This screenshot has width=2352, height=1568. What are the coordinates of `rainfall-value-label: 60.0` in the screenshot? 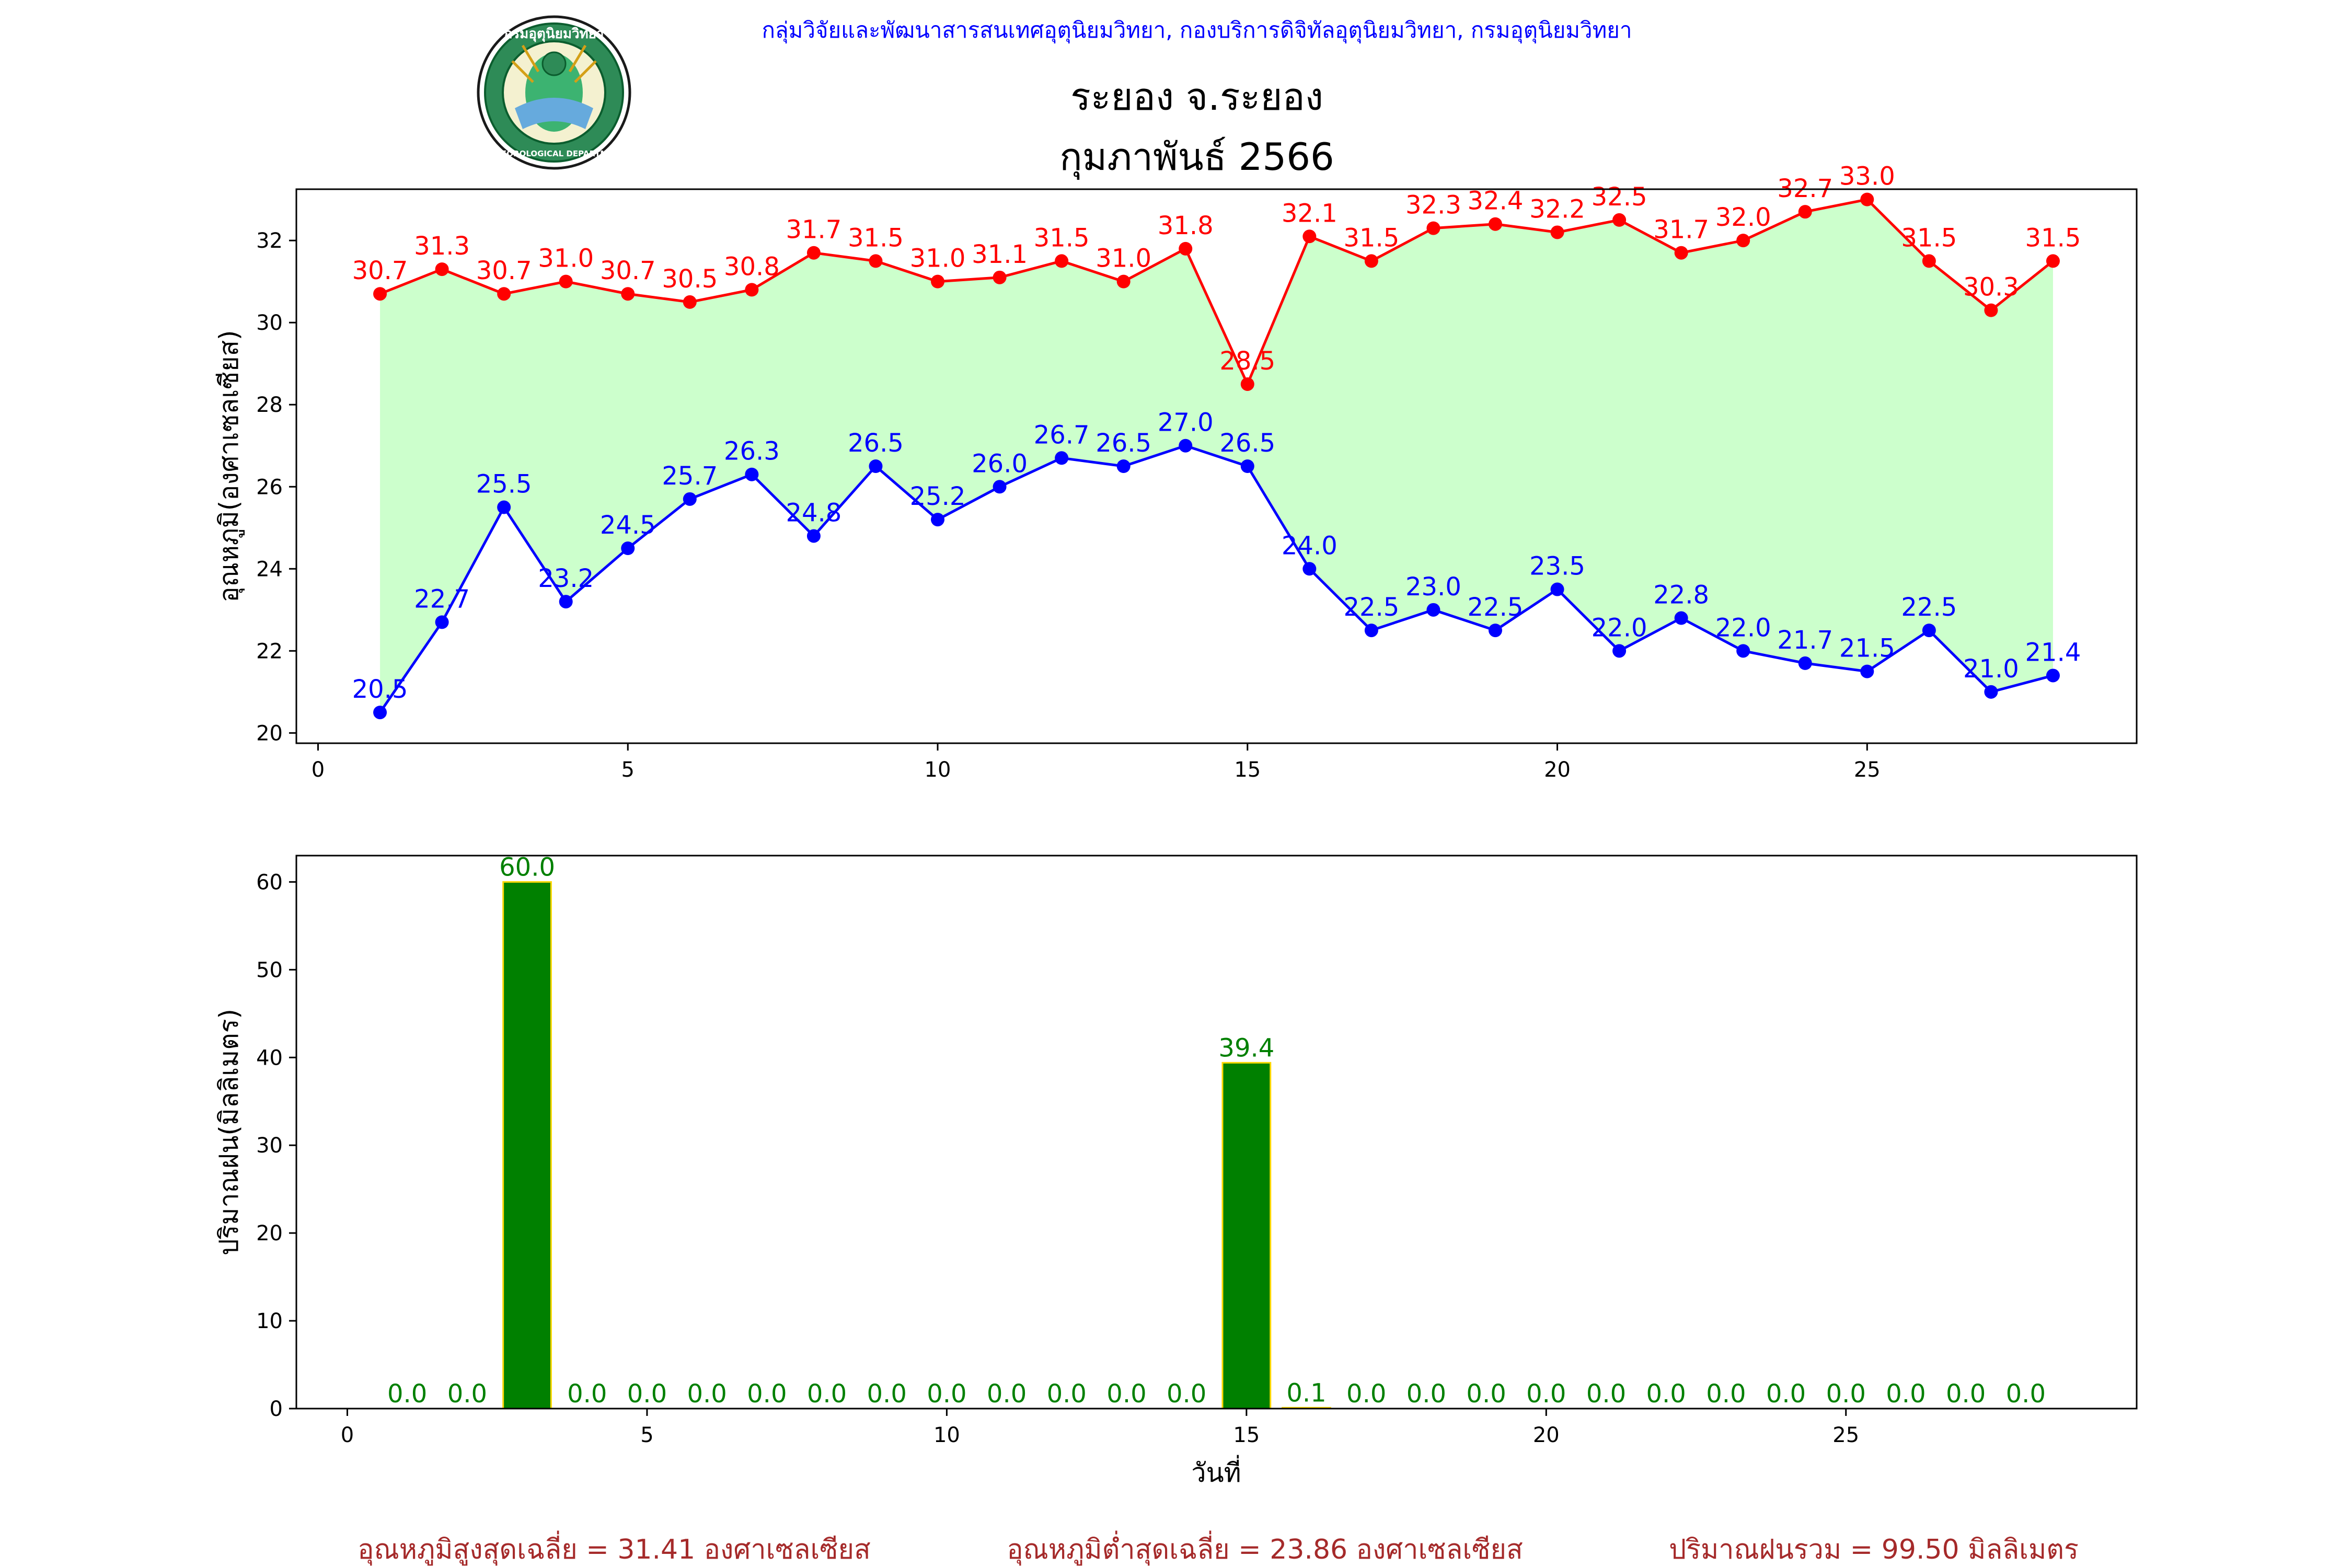 It's located at (527, 867).